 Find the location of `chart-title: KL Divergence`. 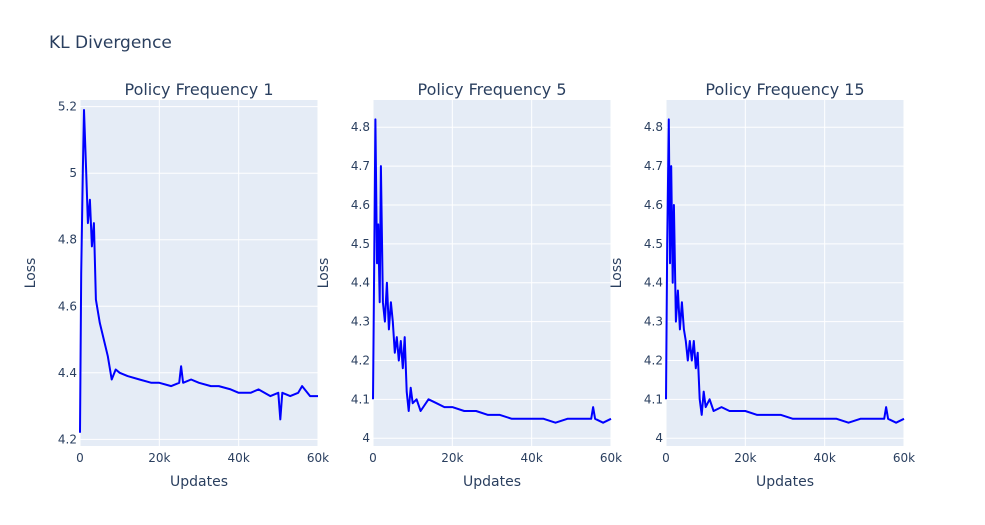

chart-title: KL Divergence is located at coordinates (110, 43).